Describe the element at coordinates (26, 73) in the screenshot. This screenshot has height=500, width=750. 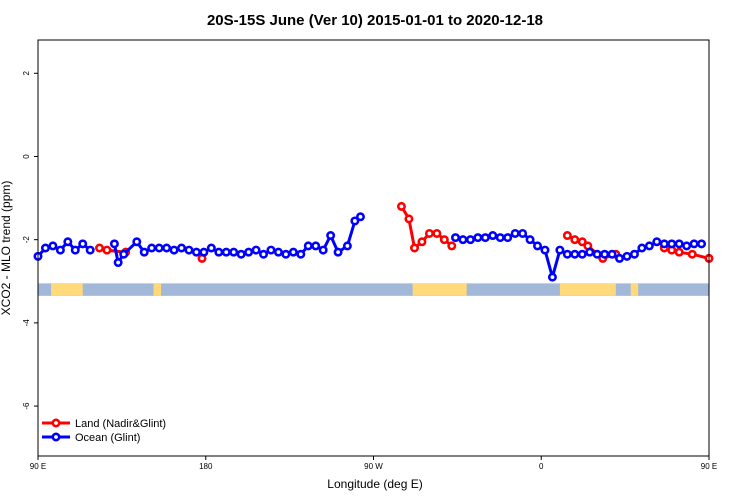
I see `y-tick-label: 2` at that location.